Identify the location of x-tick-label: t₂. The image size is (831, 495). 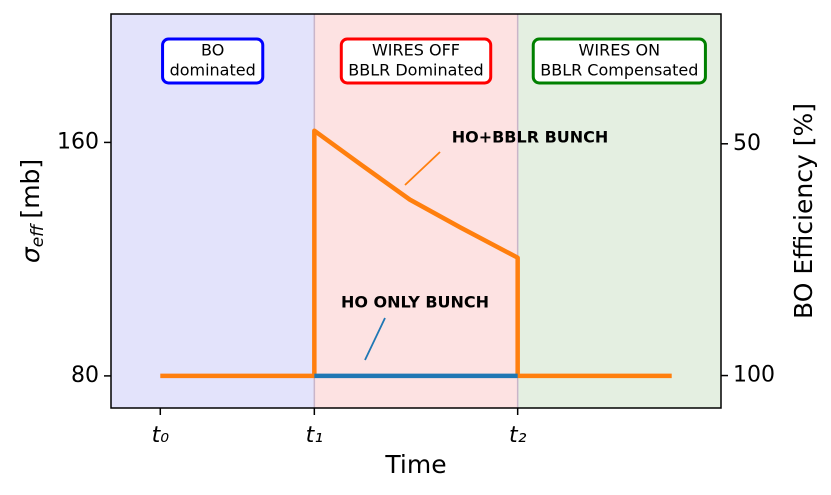
(518, 435).